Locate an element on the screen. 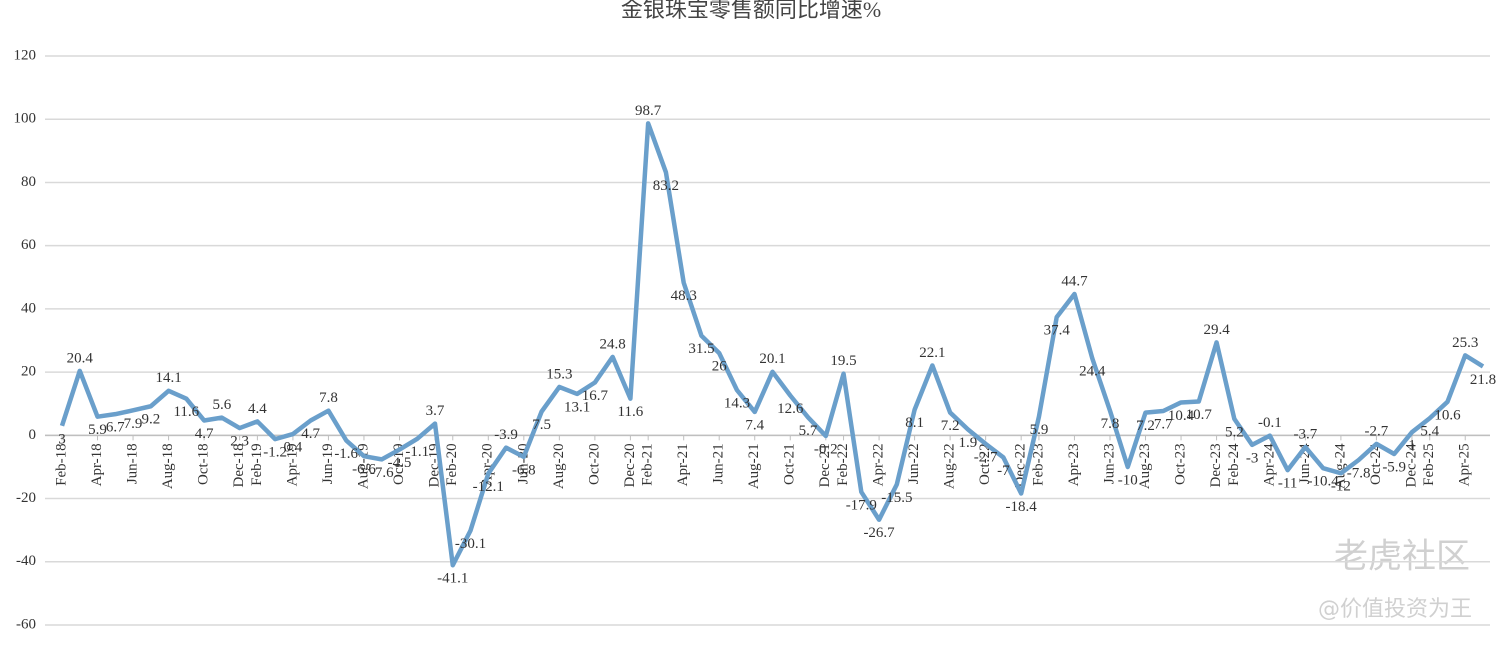  x-tick-label: Feb-24 is located at coordinates (1234, 464).